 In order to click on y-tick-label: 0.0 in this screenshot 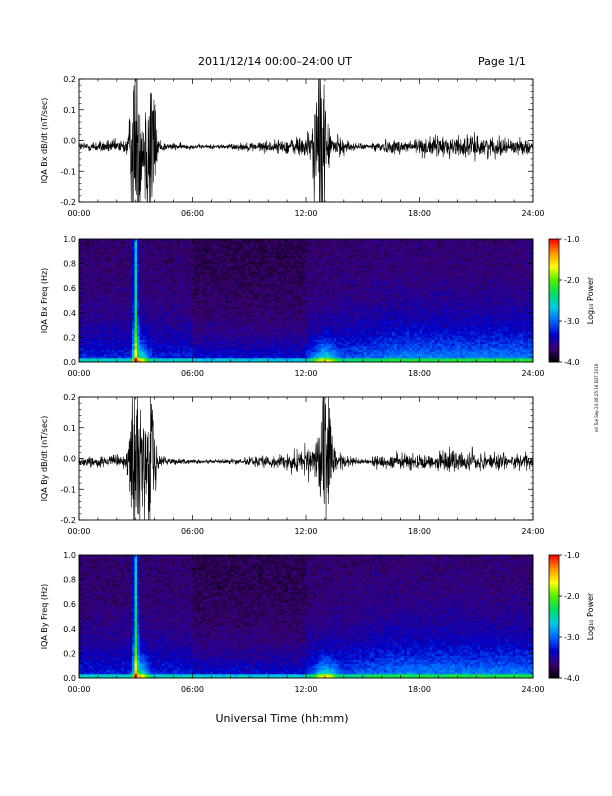, I will do `click(69, 141)`.